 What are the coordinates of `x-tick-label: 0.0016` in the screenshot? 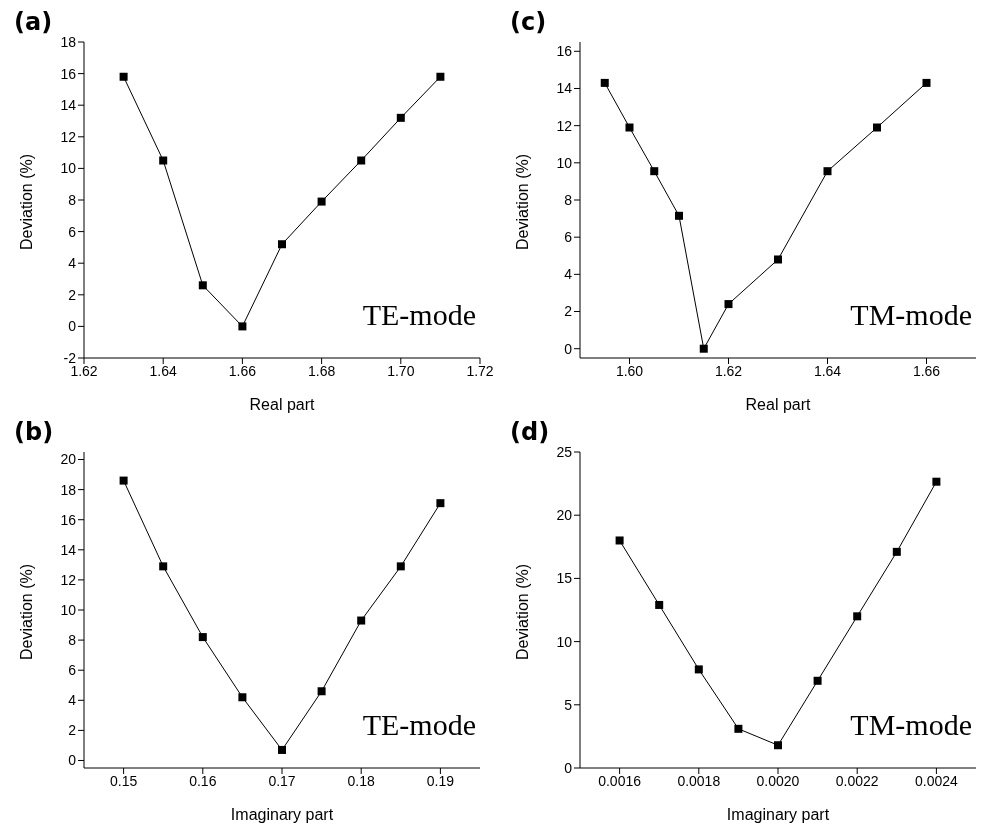 It's located at (620, 780).